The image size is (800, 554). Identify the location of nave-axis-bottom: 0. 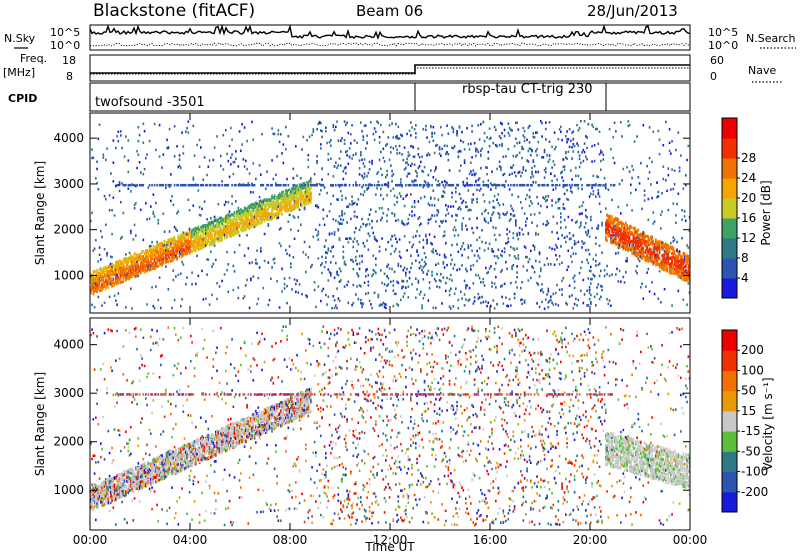
(713, 76).